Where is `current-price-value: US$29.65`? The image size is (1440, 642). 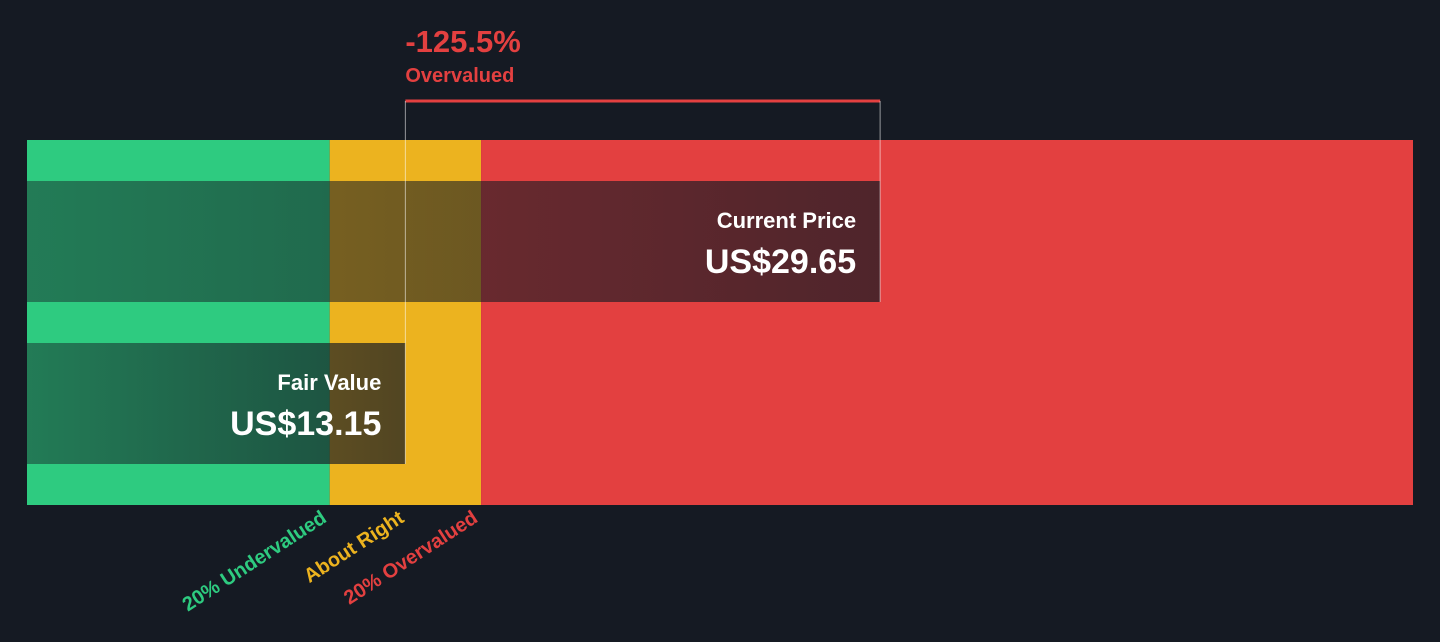
current-price-value: US$29.65 is located at coordinates (780, 262).